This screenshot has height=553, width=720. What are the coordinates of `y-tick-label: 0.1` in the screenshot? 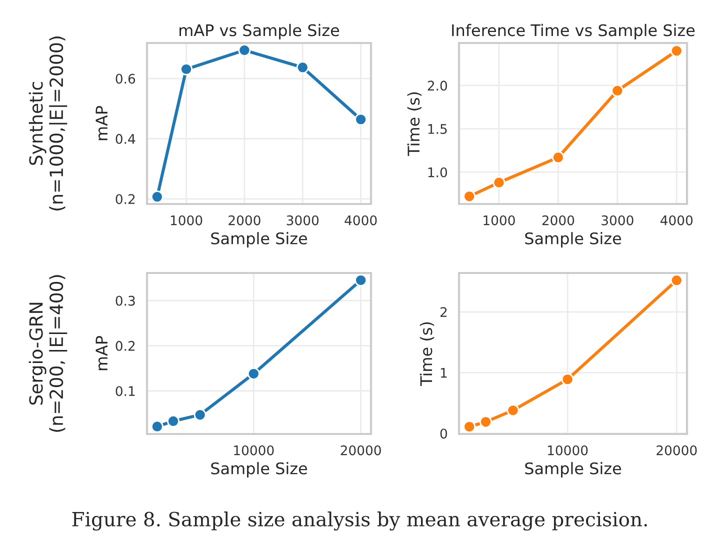 It's located at (125, 391).